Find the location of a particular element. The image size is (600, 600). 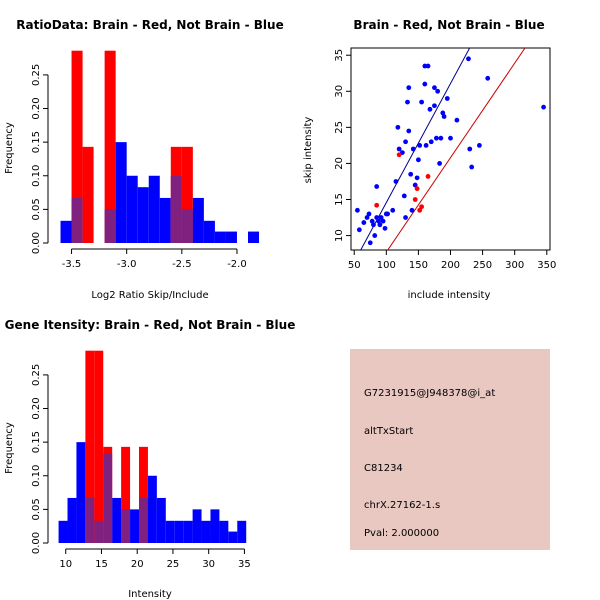

ratio-x-tick-label: -2.5 is located at coordinates (182, 264).